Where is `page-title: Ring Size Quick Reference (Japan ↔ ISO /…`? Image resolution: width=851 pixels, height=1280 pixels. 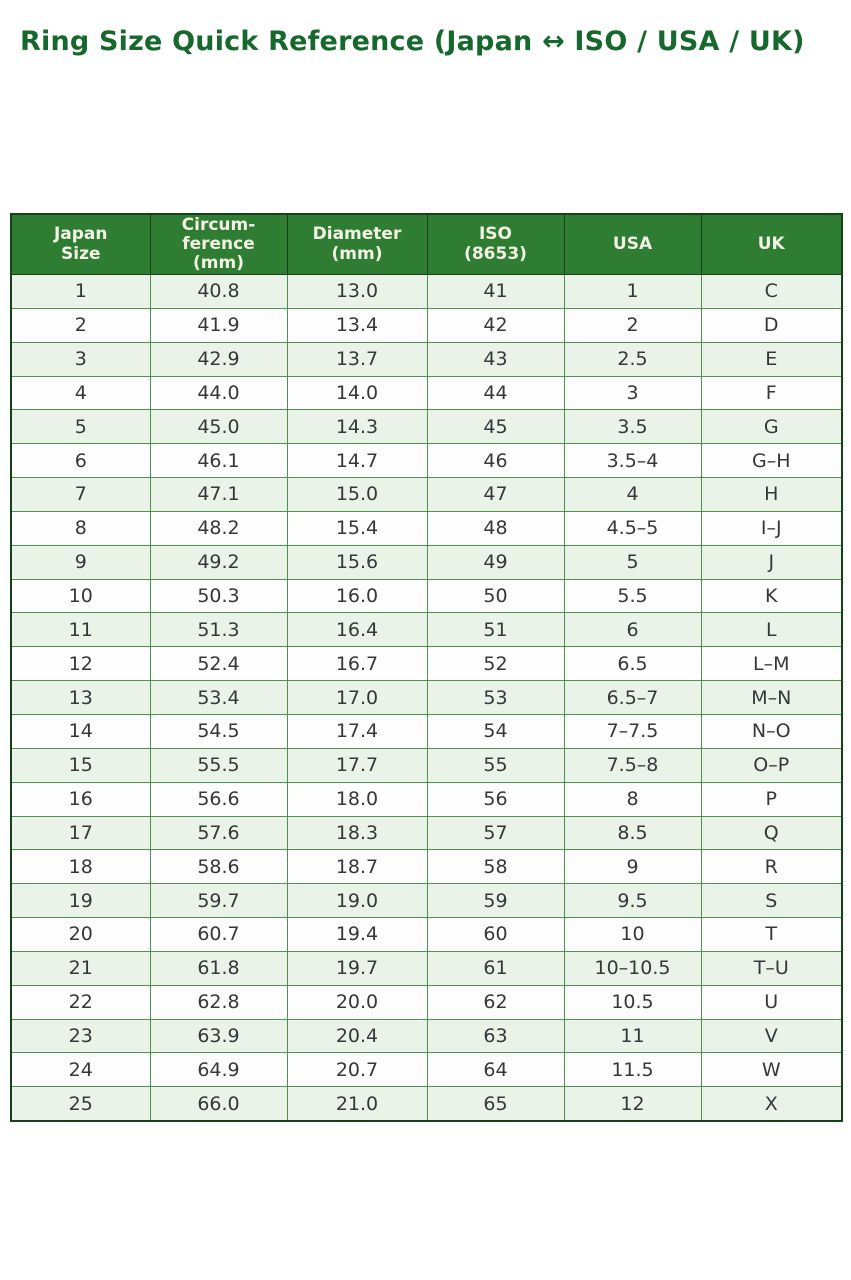 page-title: Ring Size Quick Reference (Japan ↔ ISO /… is located at coordinates (412, 42).